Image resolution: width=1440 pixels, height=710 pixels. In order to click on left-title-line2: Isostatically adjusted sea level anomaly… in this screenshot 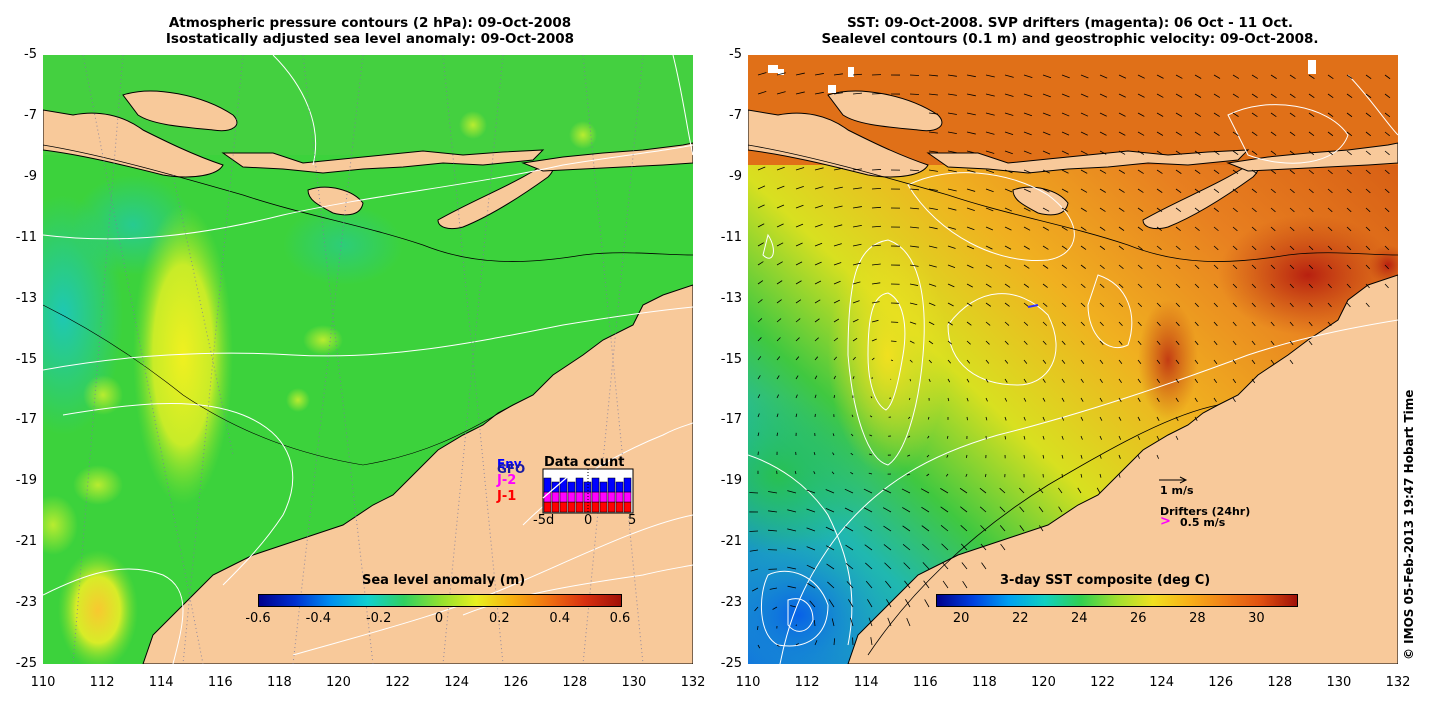, I will do `click(370, 39)`.